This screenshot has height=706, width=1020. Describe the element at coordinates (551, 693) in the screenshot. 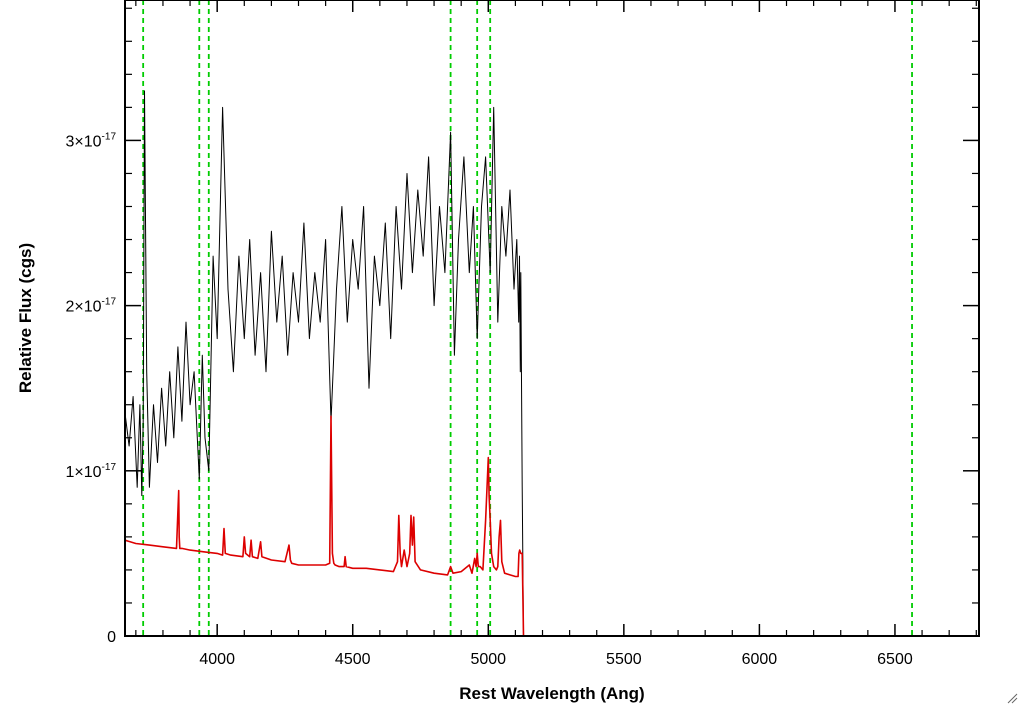

I see `x-axis-title: Rest Wavelength (Ang)` at that location.